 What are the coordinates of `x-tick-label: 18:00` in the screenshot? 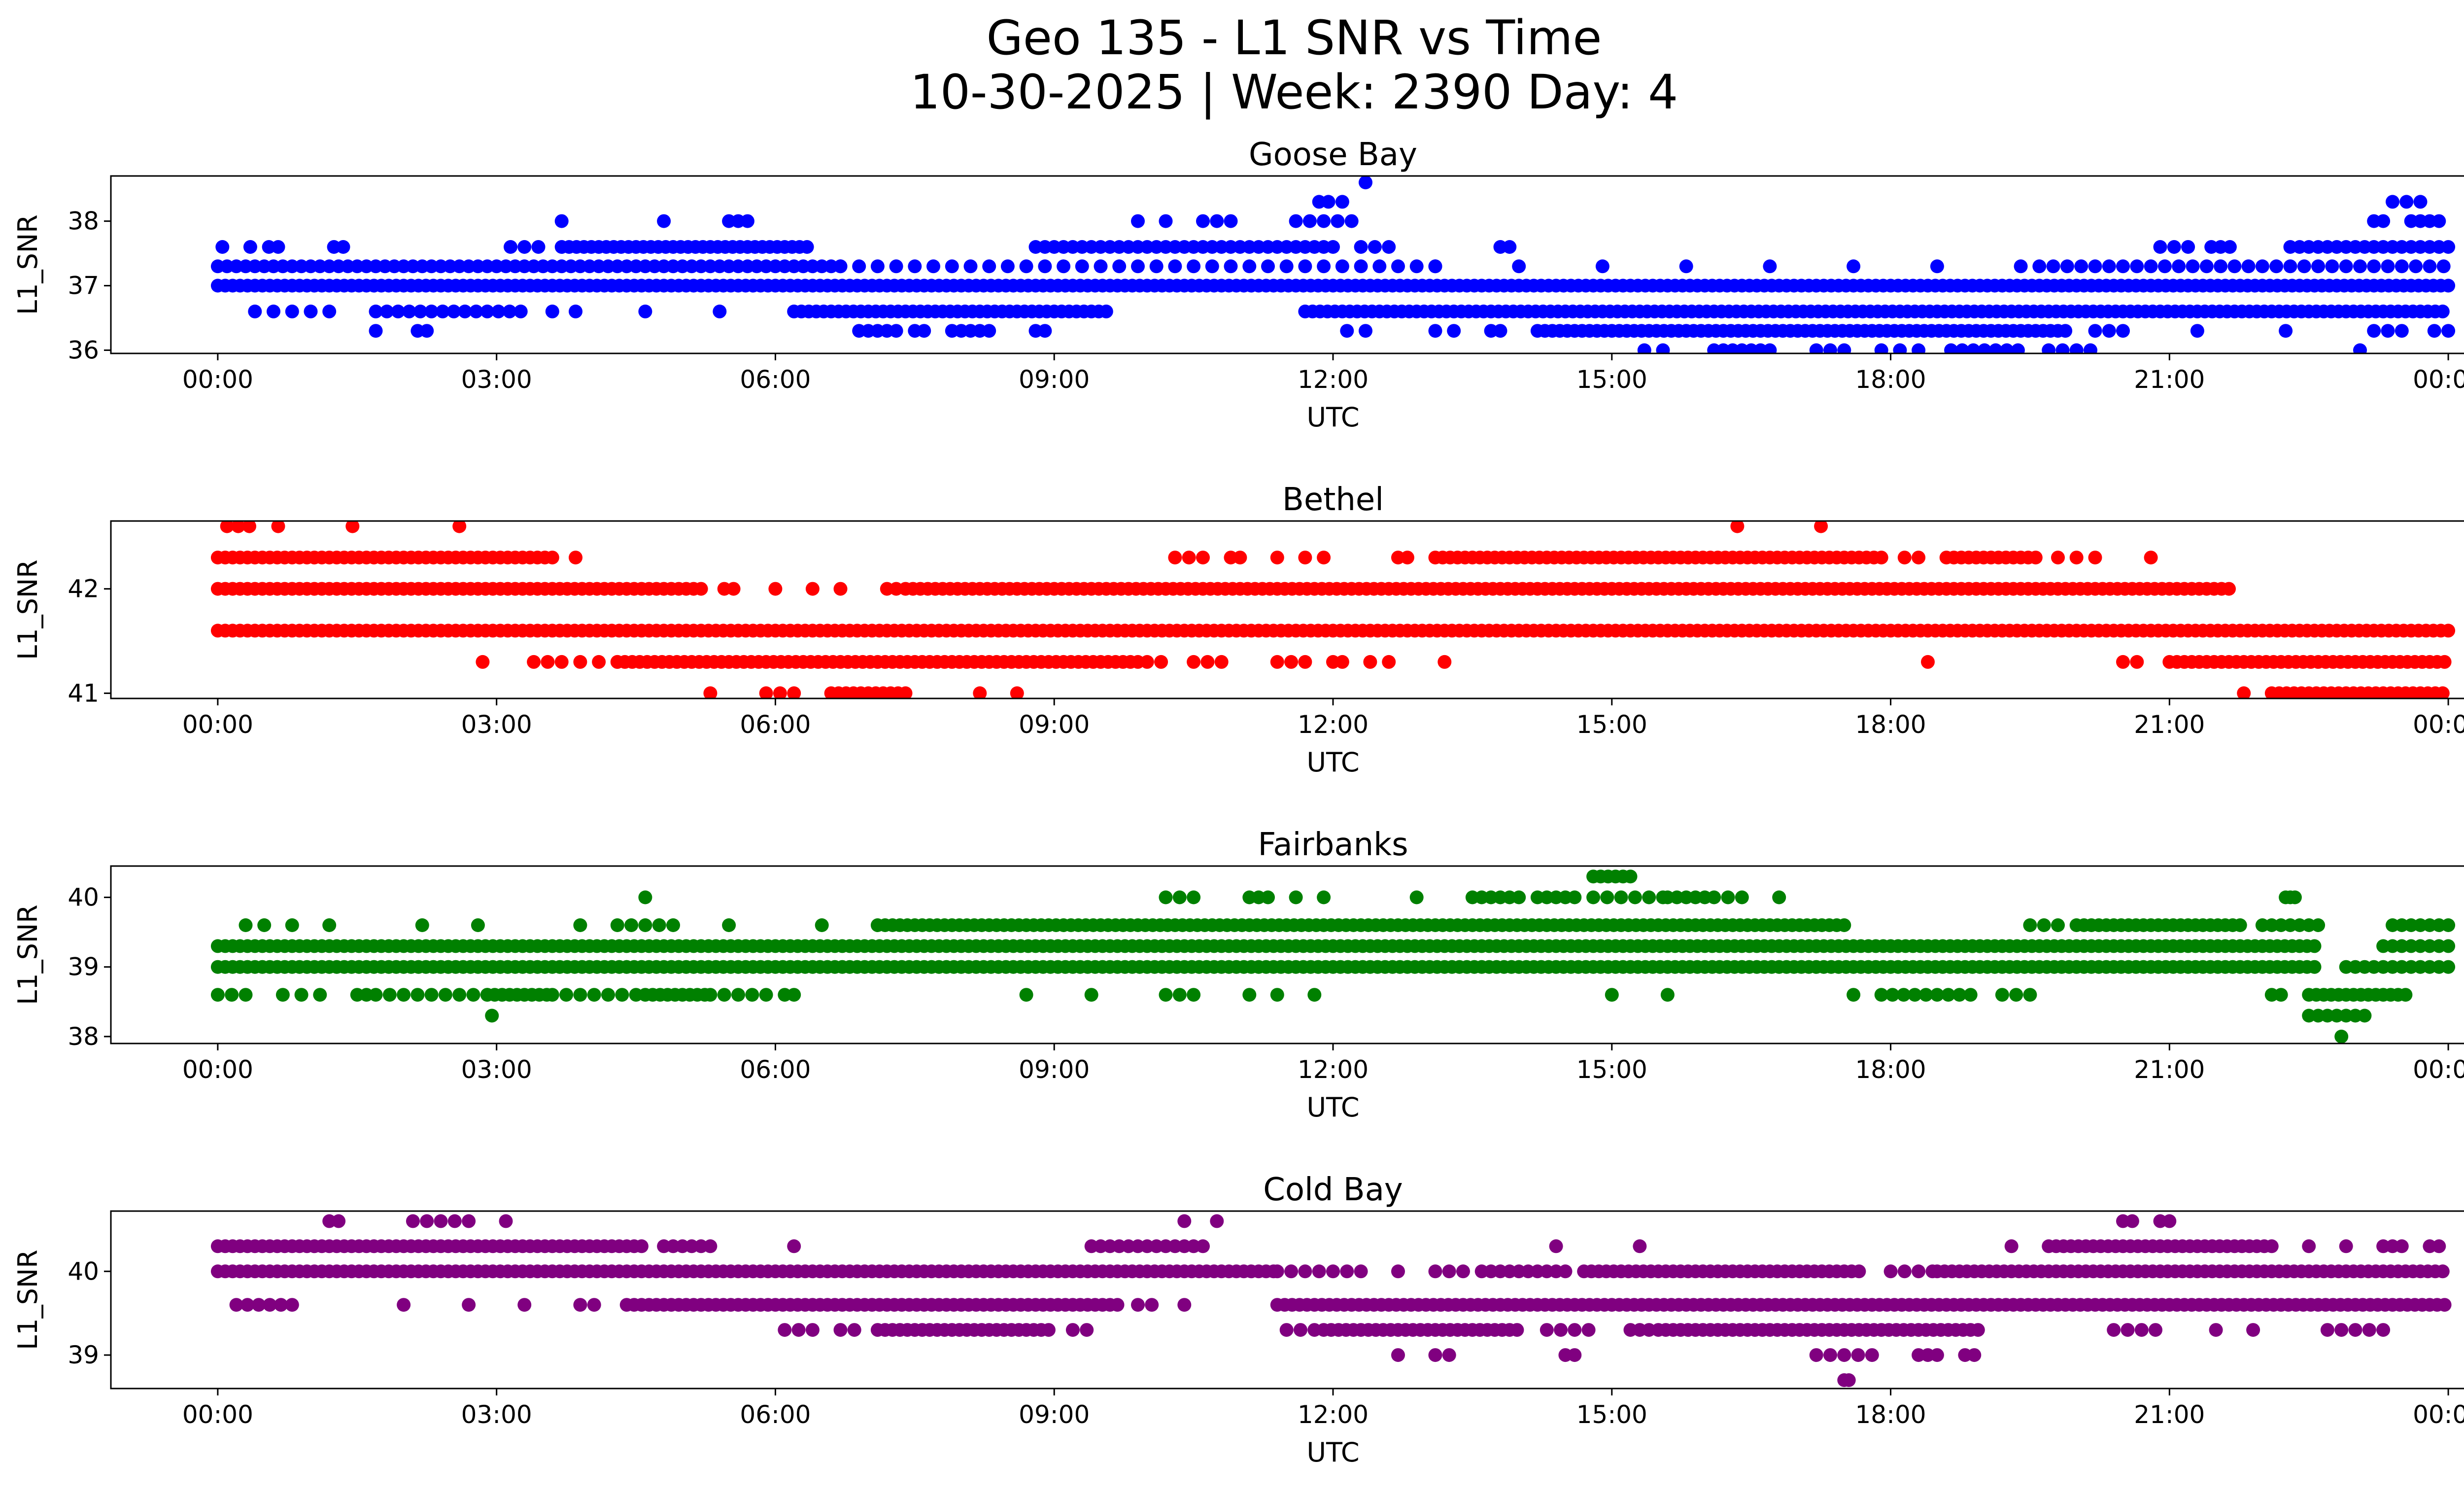 It's located at (1890, 1414).